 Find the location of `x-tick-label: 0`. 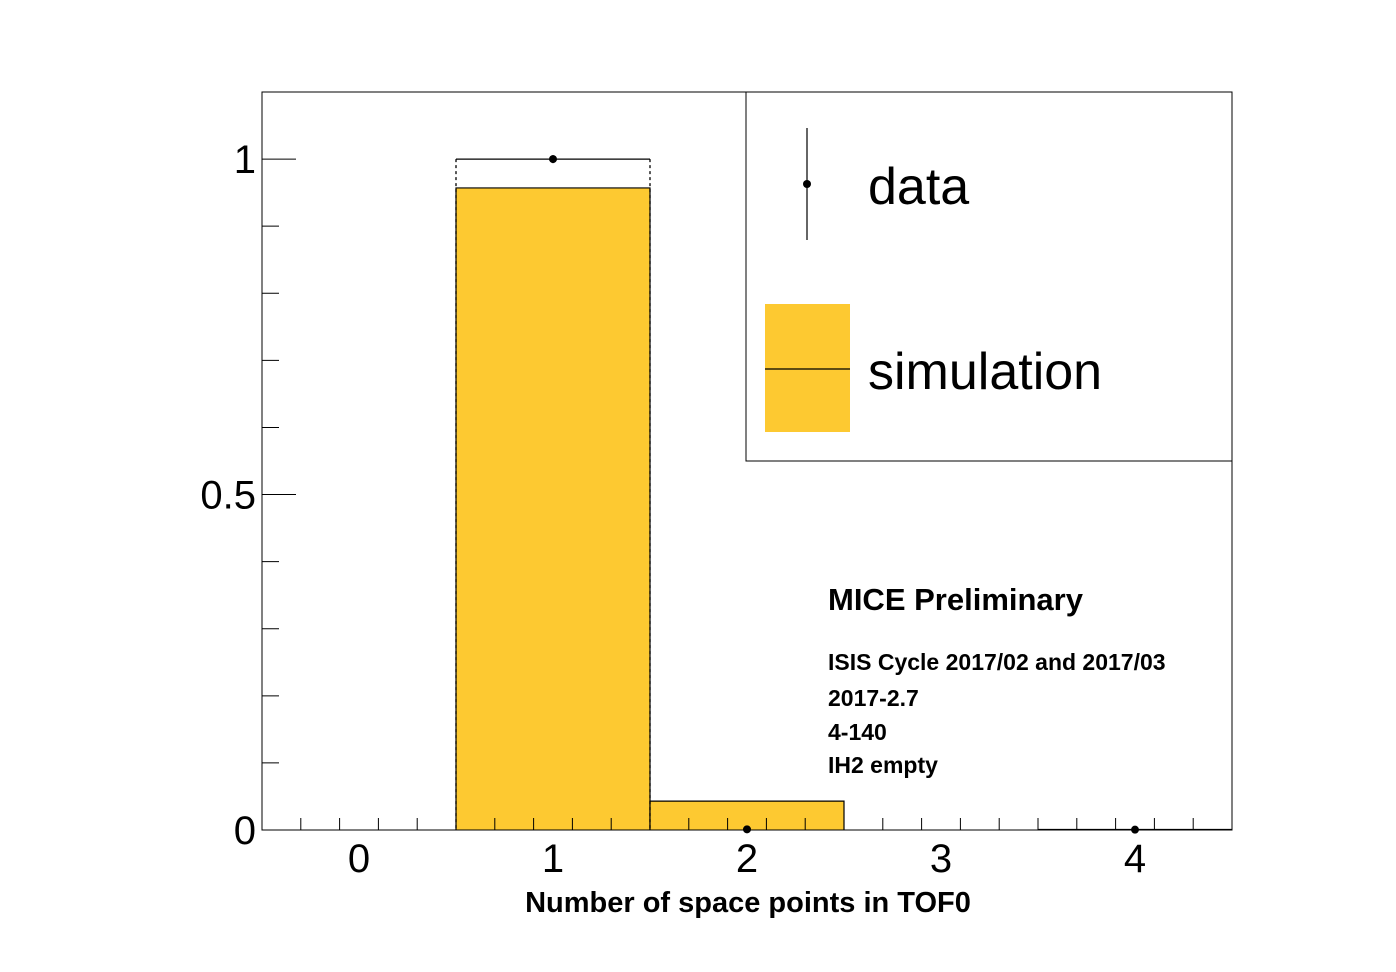

x-tick-label: 0 is located at coordinates (359, 859).